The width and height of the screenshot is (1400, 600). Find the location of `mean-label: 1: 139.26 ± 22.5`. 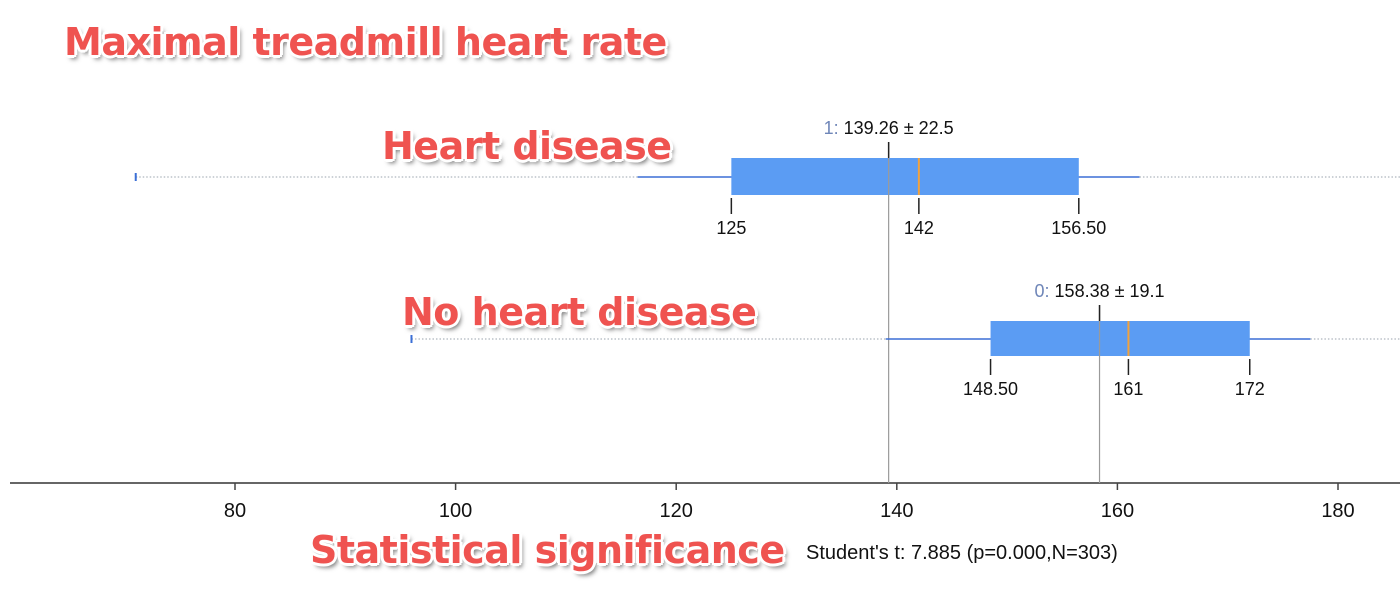

mean-label: 1: 139.26 ± 22.5 is located at coordinates (889, 128).